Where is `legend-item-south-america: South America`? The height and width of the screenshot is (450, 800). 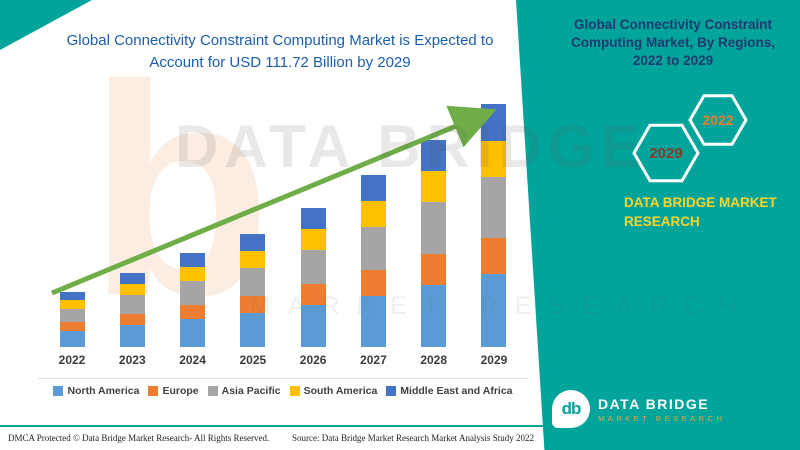
legend-item-south-america: South America is located at coordinates (333, 391).